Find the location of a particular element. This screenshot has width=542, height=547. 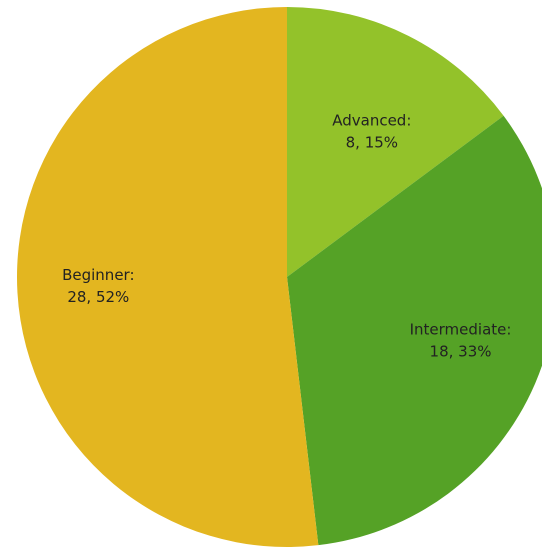

slice-value-label: 28, 52% is located at coordinates (98, 297).